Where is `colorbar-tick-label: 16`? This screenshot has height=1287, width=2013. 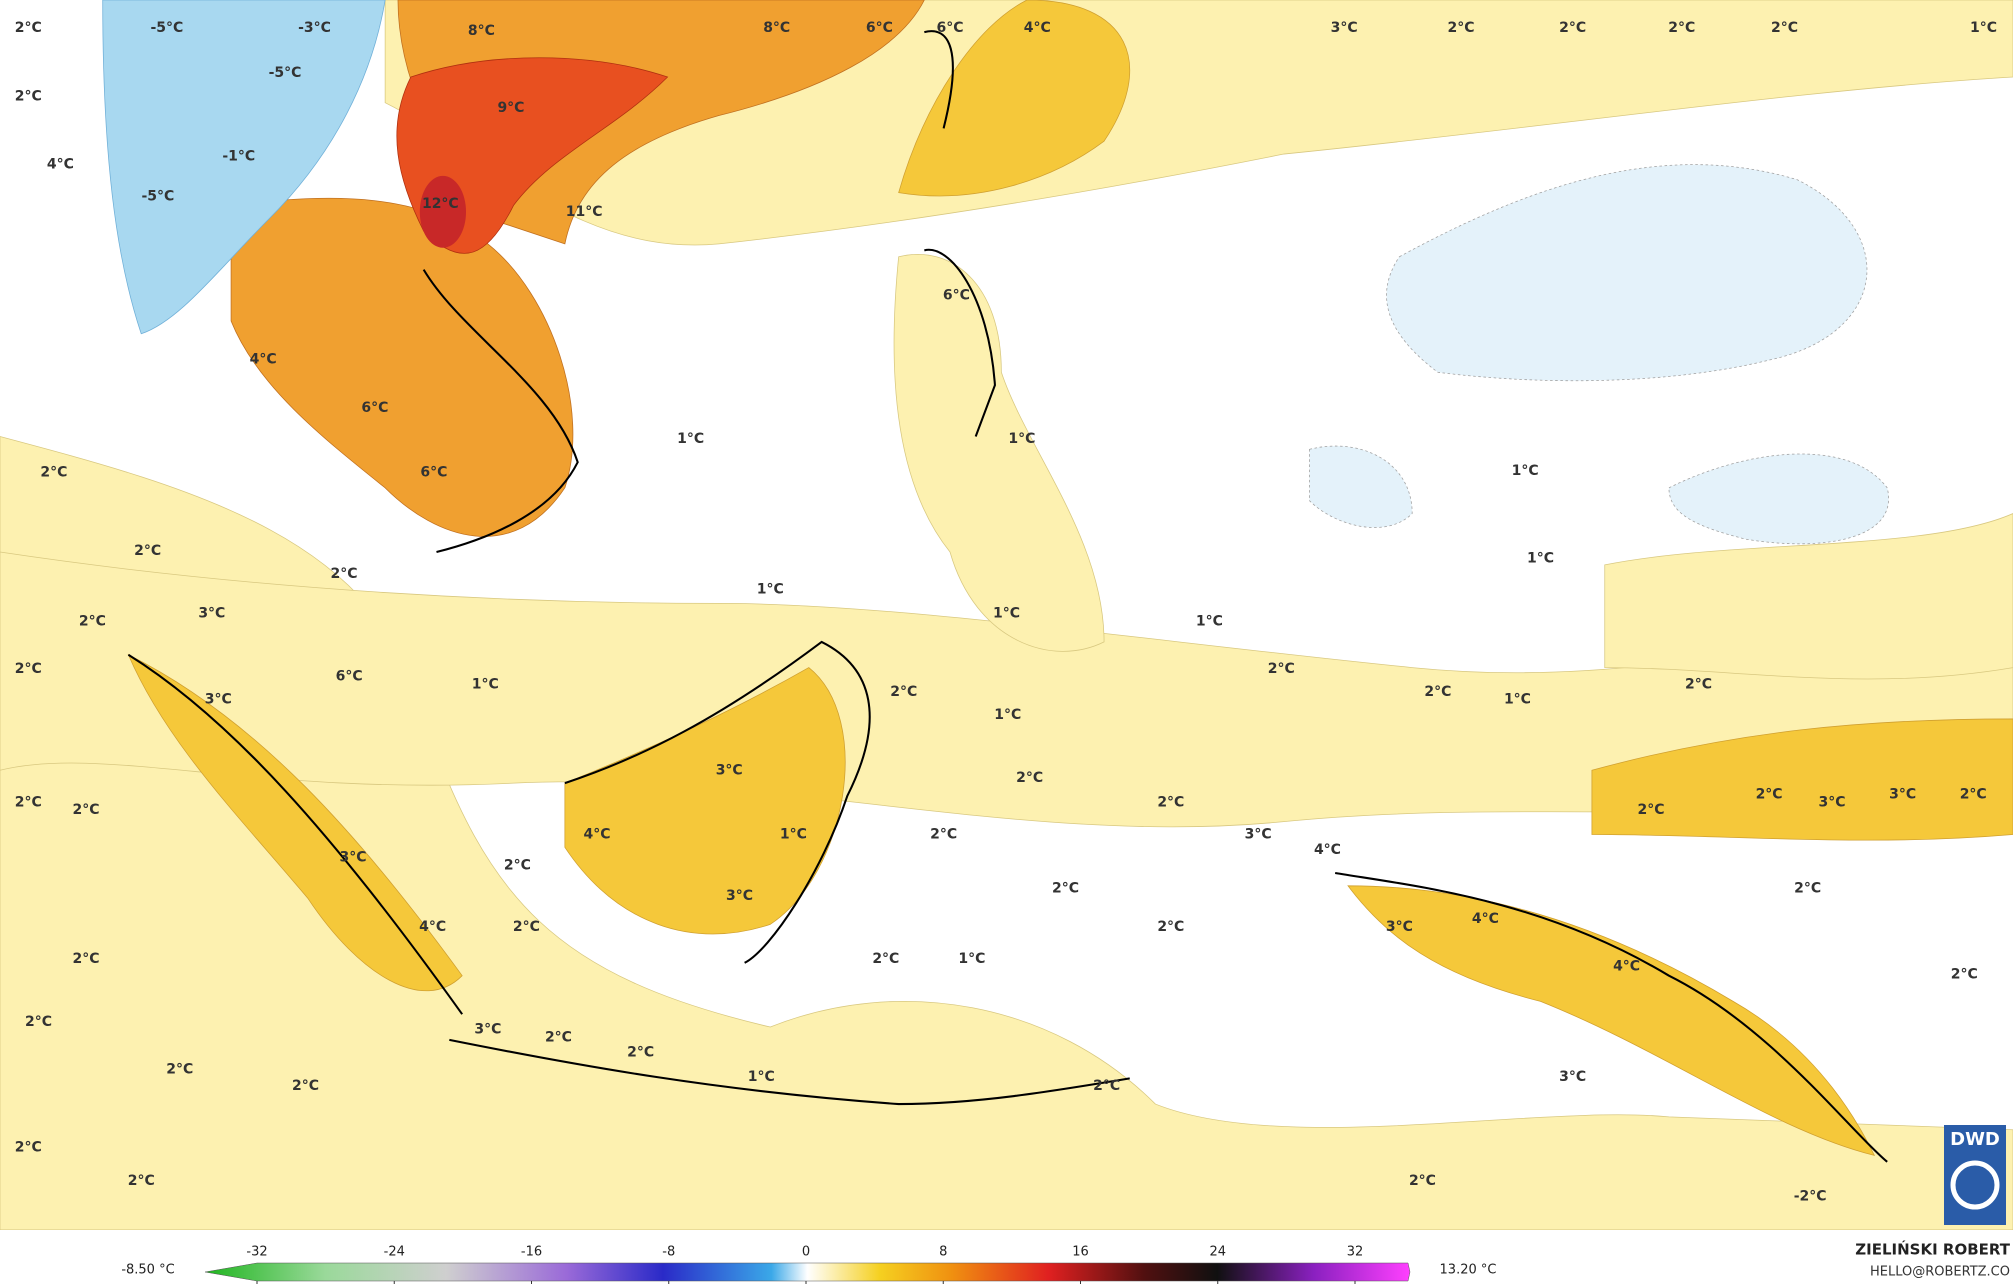
colorbar-tick-label: 16 is located at coordinates (1080, 1252).